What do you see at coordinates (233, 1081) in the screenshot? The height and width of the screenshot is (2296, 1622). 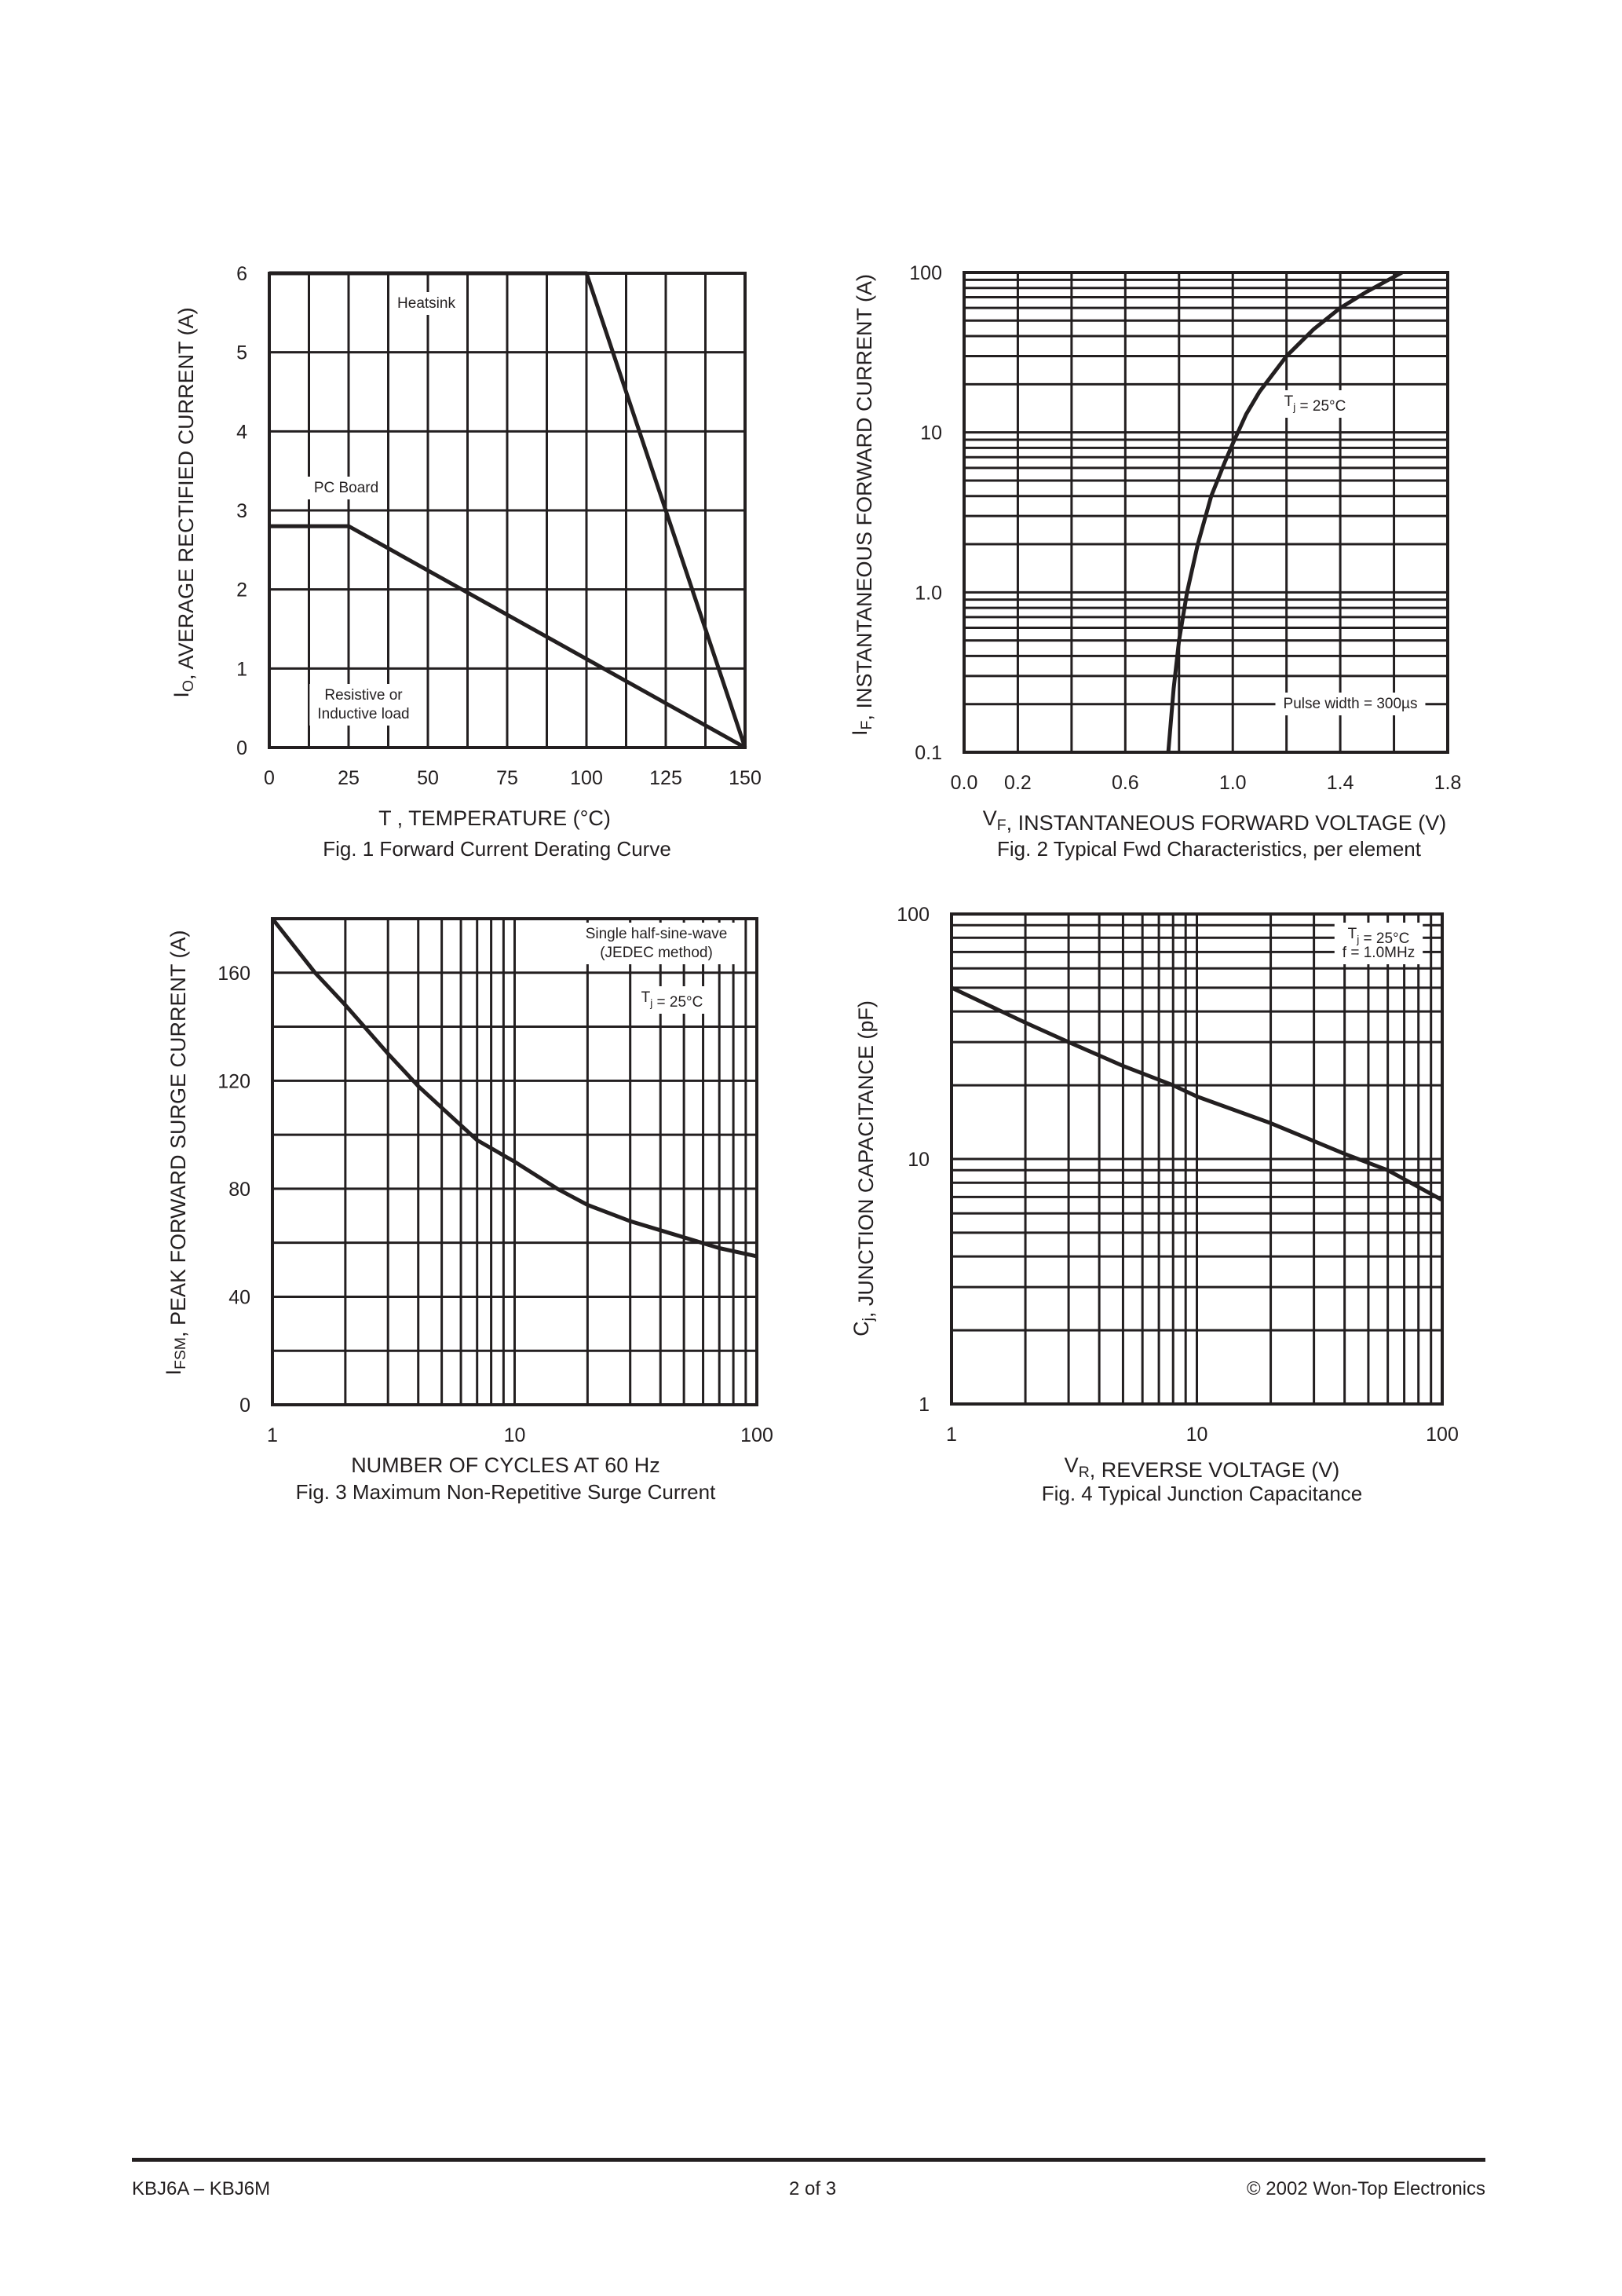 I see `y-tick-label: 120` at bounding box center [233, 1081].